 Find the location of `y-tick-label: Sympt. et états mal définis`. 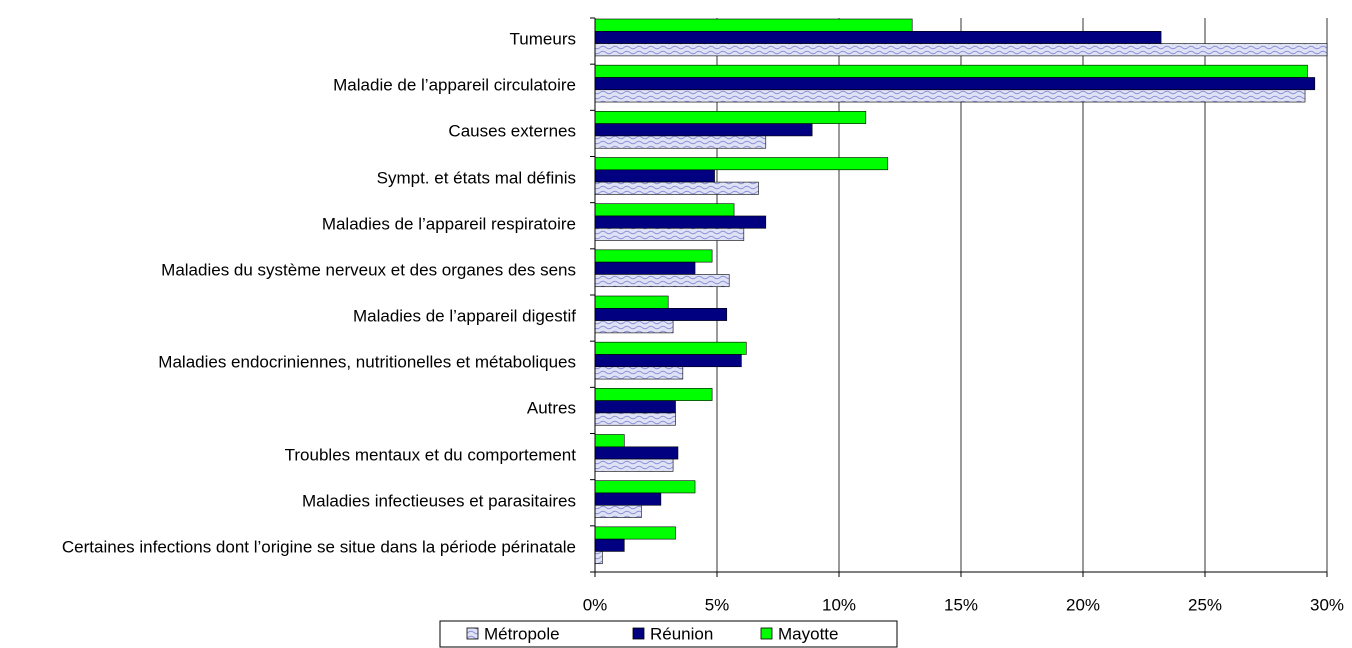

y-tick-label: Sympt. et états mal définis is located at coordinates (476, 178).